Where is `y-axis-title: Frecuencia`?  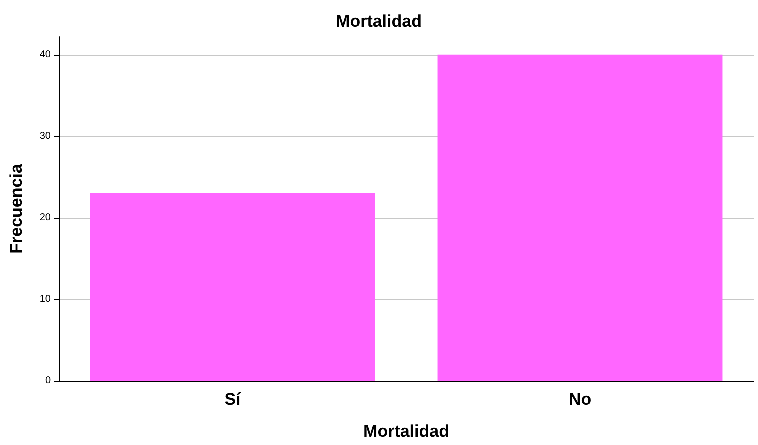
y-axis-title: Frecuencia is located at coordinates (16, 209).